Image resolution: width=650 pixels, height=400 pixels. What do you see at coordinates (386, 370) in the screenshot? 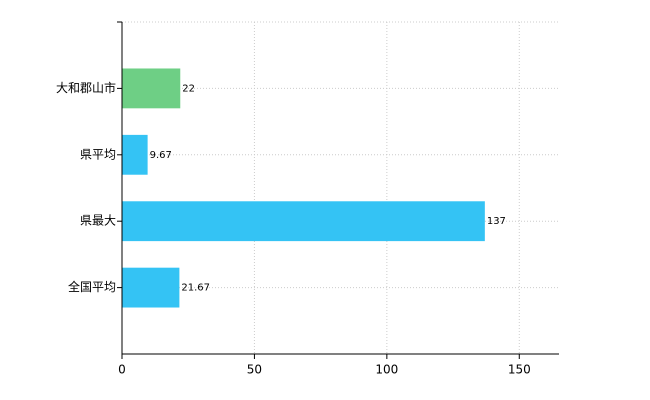
I see `x-tick-label: 100` at bounding box center [386, 370].